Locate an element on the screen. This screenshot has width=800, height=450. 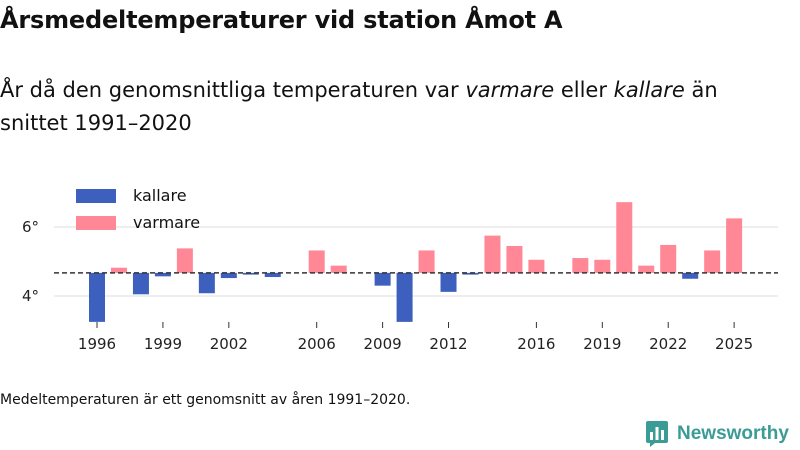
subtitle-suffix: än snittet 1991–2020 is located at coordinates (359, 106).